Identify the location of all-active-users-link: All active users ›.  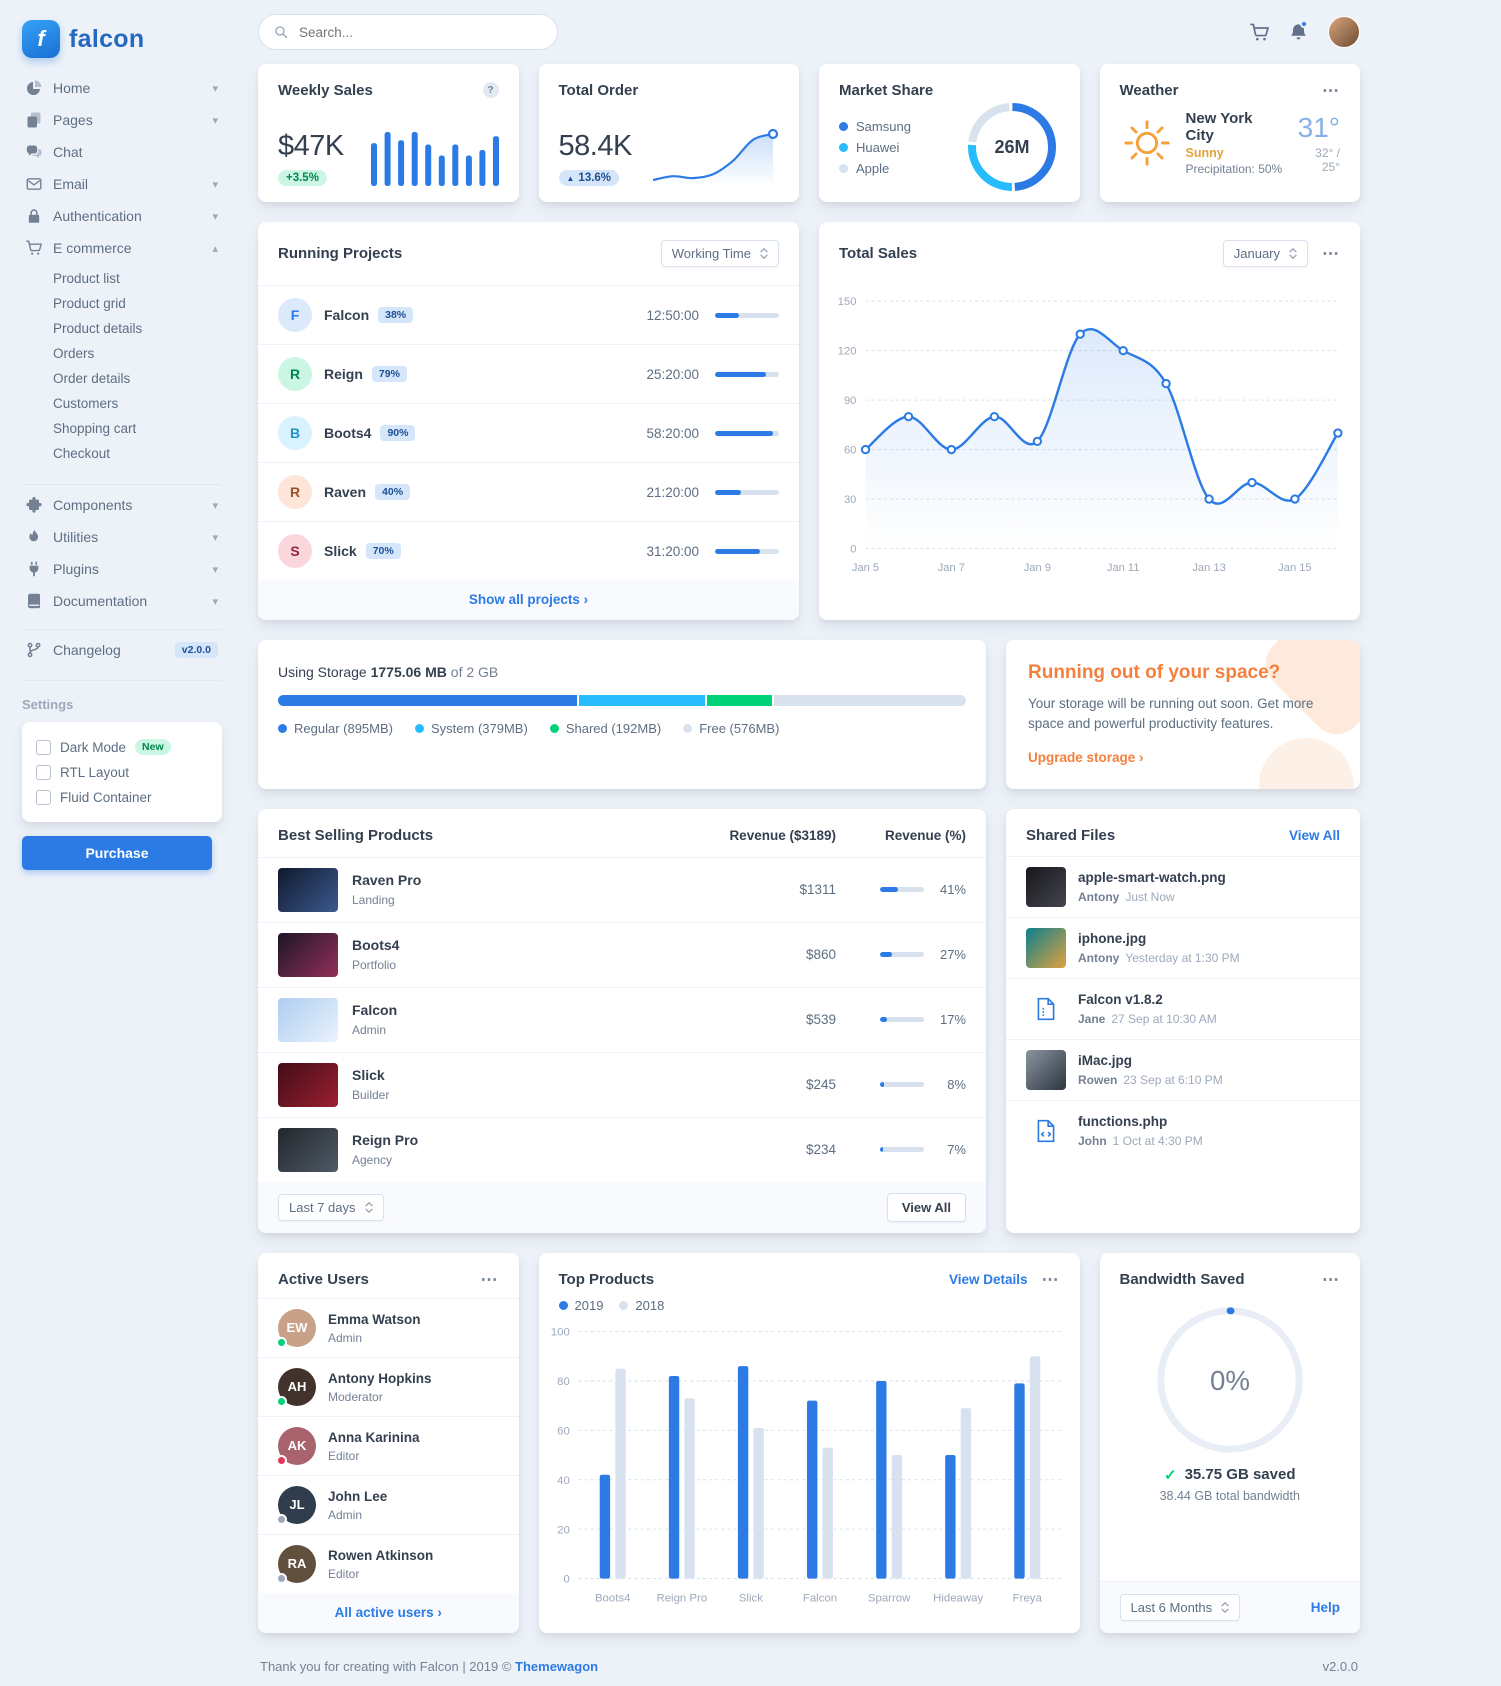
(388, 1612).